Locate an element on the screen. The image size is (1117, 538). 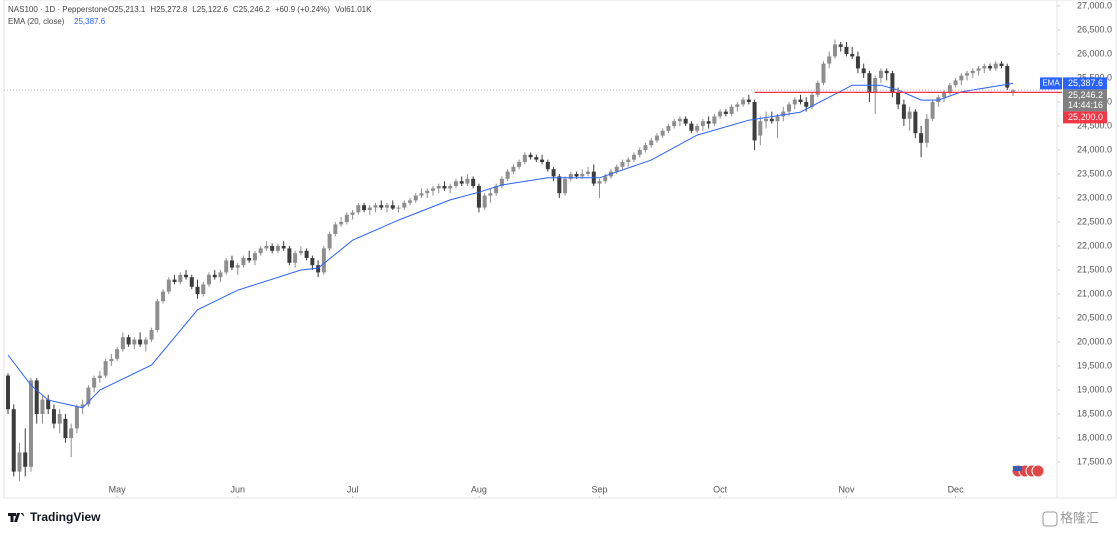
y-tick-label: 17,500.0 is located at coordinates (1094, 461).